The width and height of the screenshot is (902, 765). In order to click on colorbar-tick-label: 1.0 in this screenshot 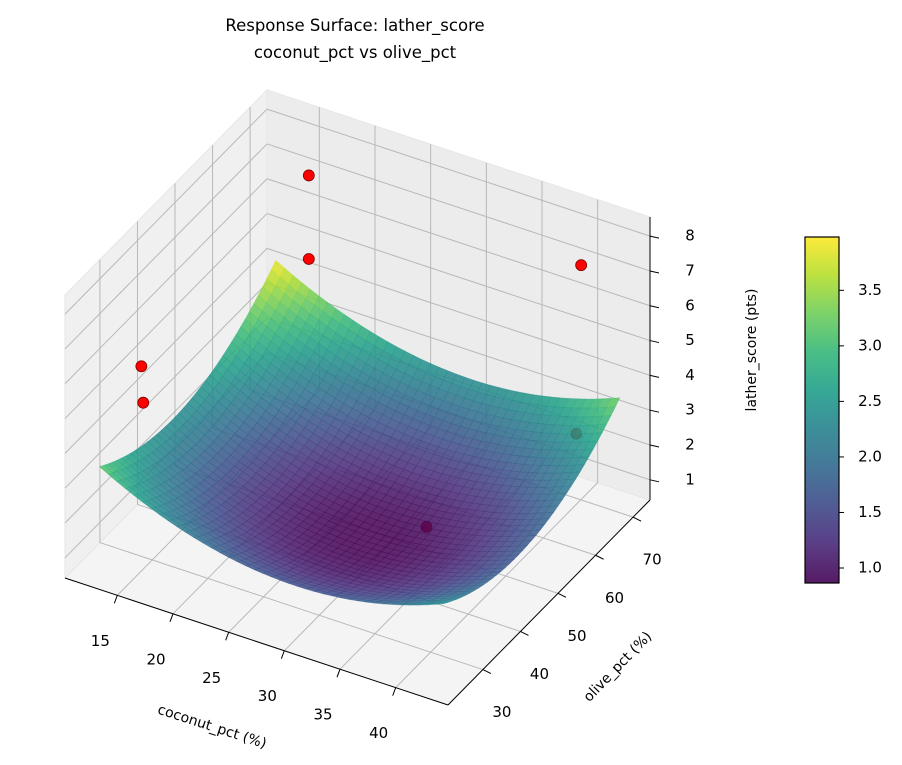, I will do `click(870, 568)`.